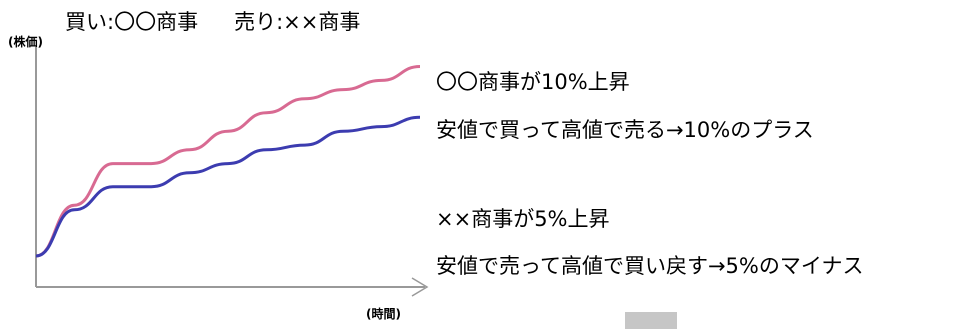 The width and height of the screenshot is (957, 329). What do you see at coordinates (212, 21) in the screenshot?
I see `header: 買い:〇〇商事 売り:××商事` at bounding box center [212, 21].